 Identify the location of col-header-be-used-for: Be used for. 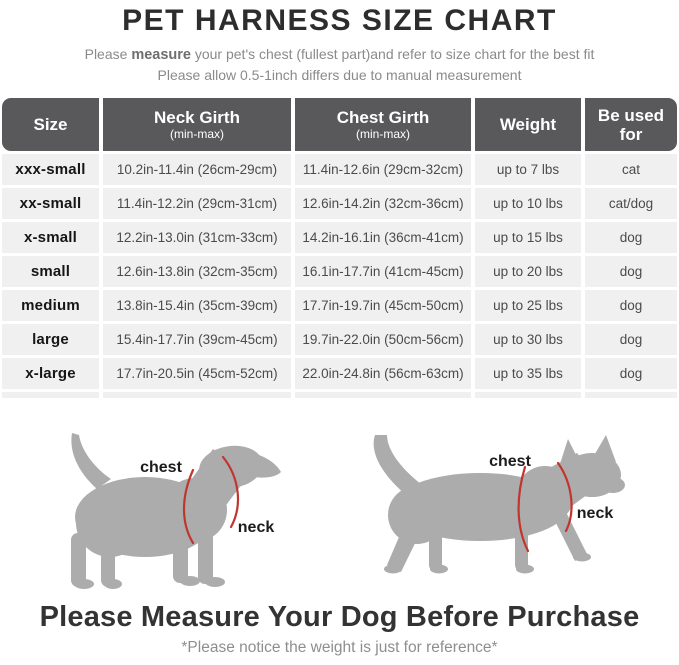
(631, 124).